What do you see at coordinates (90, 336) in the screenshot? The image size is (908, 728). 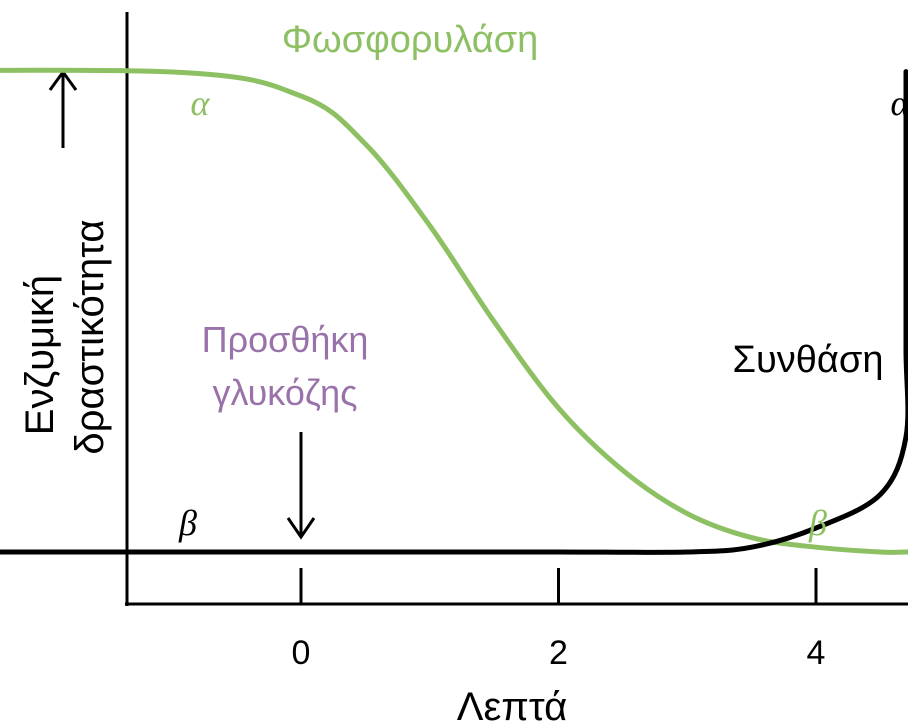 I see `y-axis-title-line2: δραστικότητα` at bounding box center [90, 336].